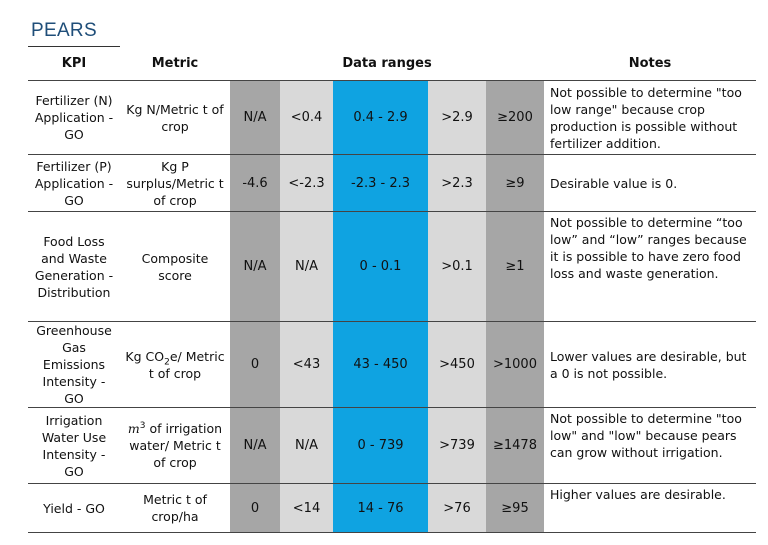 The image size is (768, 545). What do you see at coordinates (515, 508) in the screenshot?
I see `range-cell: ≥95` at bounding box center [515, 508].